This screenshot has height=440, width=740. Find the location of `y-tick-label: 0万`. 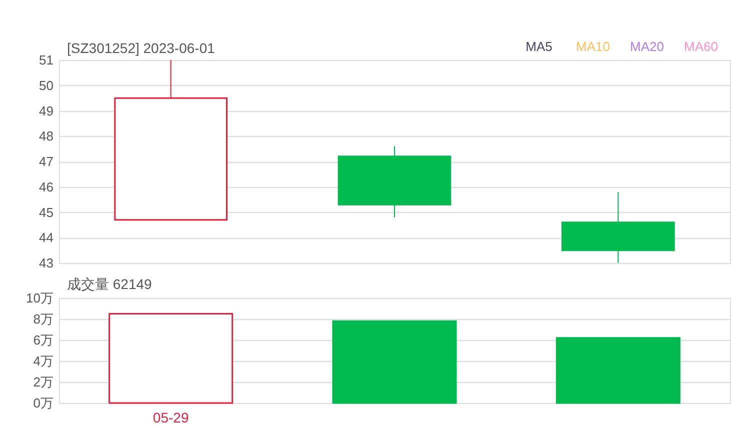

y-tick-label: 0万 is located at coordinates (43, 403).